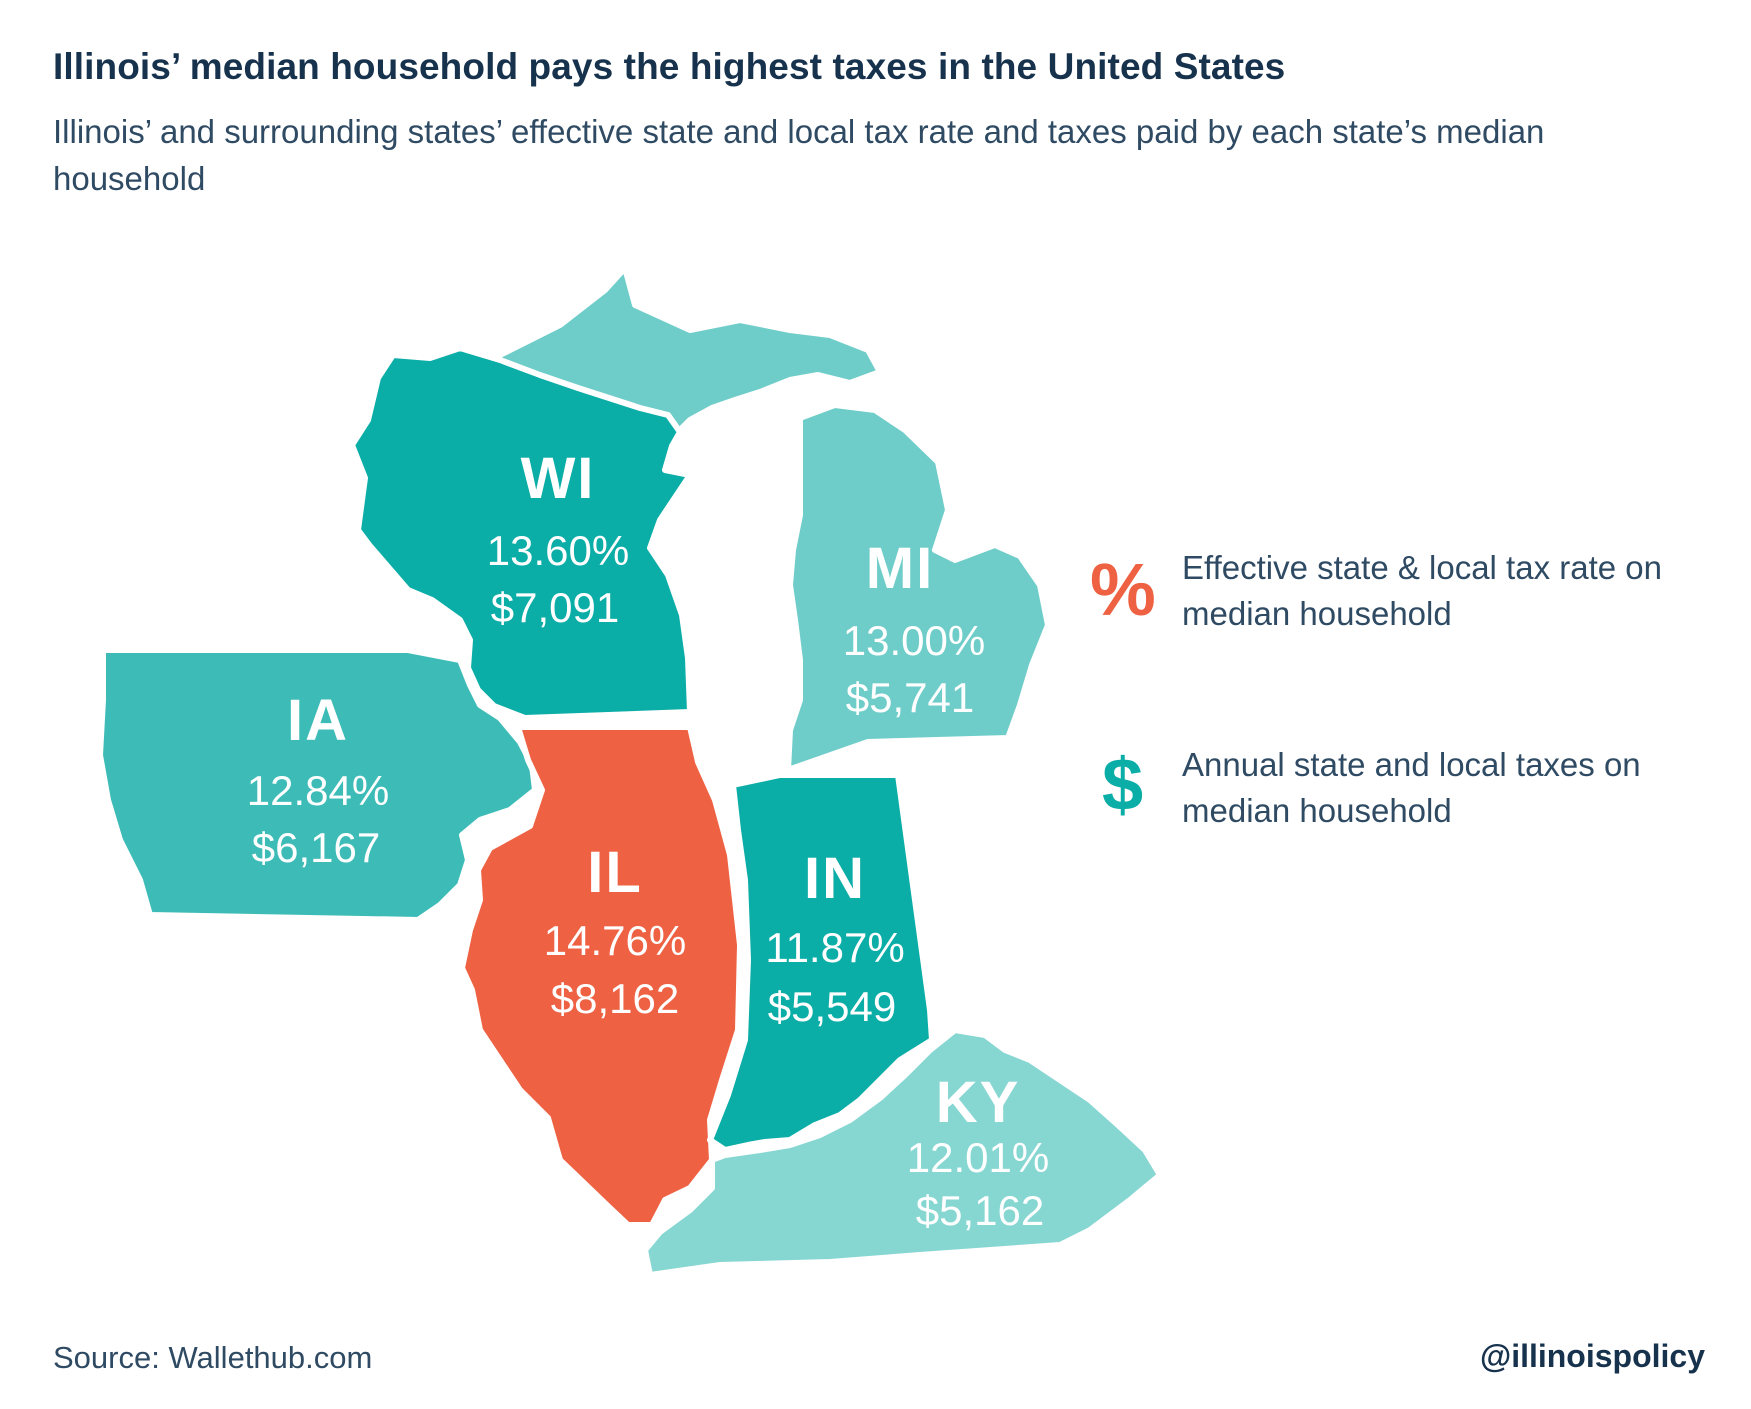 The width and height of the screenshot is (1751, 1409). I want to click on social-handle: @illinoispolicy, so click(1592, 1356).